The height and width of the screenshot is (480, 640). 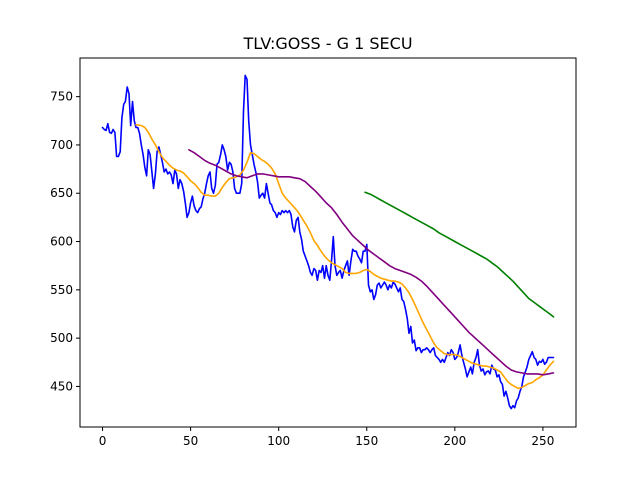 I want to click on chart-title: TLV:GOSS - G 1 SECU, so click(x=327, y=43).